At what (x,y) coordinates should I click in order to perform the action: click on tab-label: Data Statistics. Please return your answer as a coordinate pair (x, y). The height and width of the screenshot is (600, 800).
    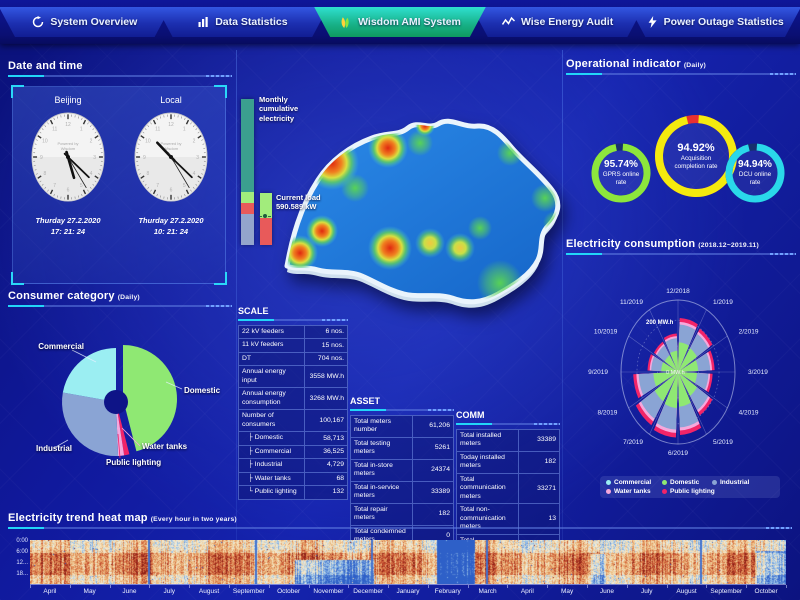
    Looking at the image, I should click on (251, 22).